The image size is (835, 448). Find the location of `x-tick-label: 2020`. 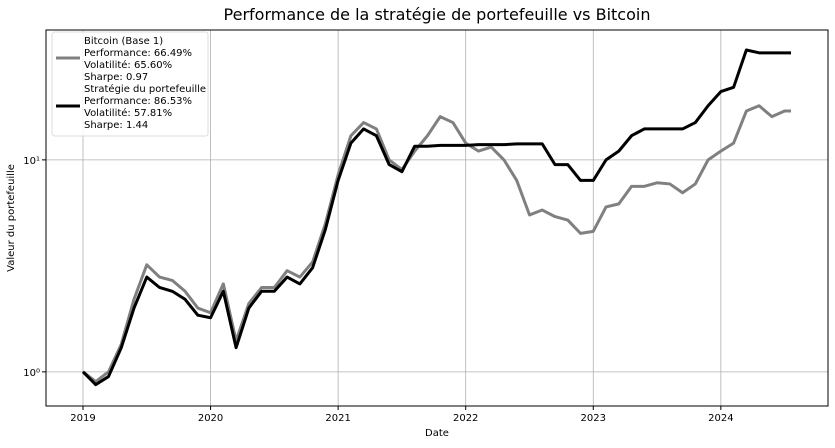

x-tick-label: 2020 is located at coordinates (210, 418).